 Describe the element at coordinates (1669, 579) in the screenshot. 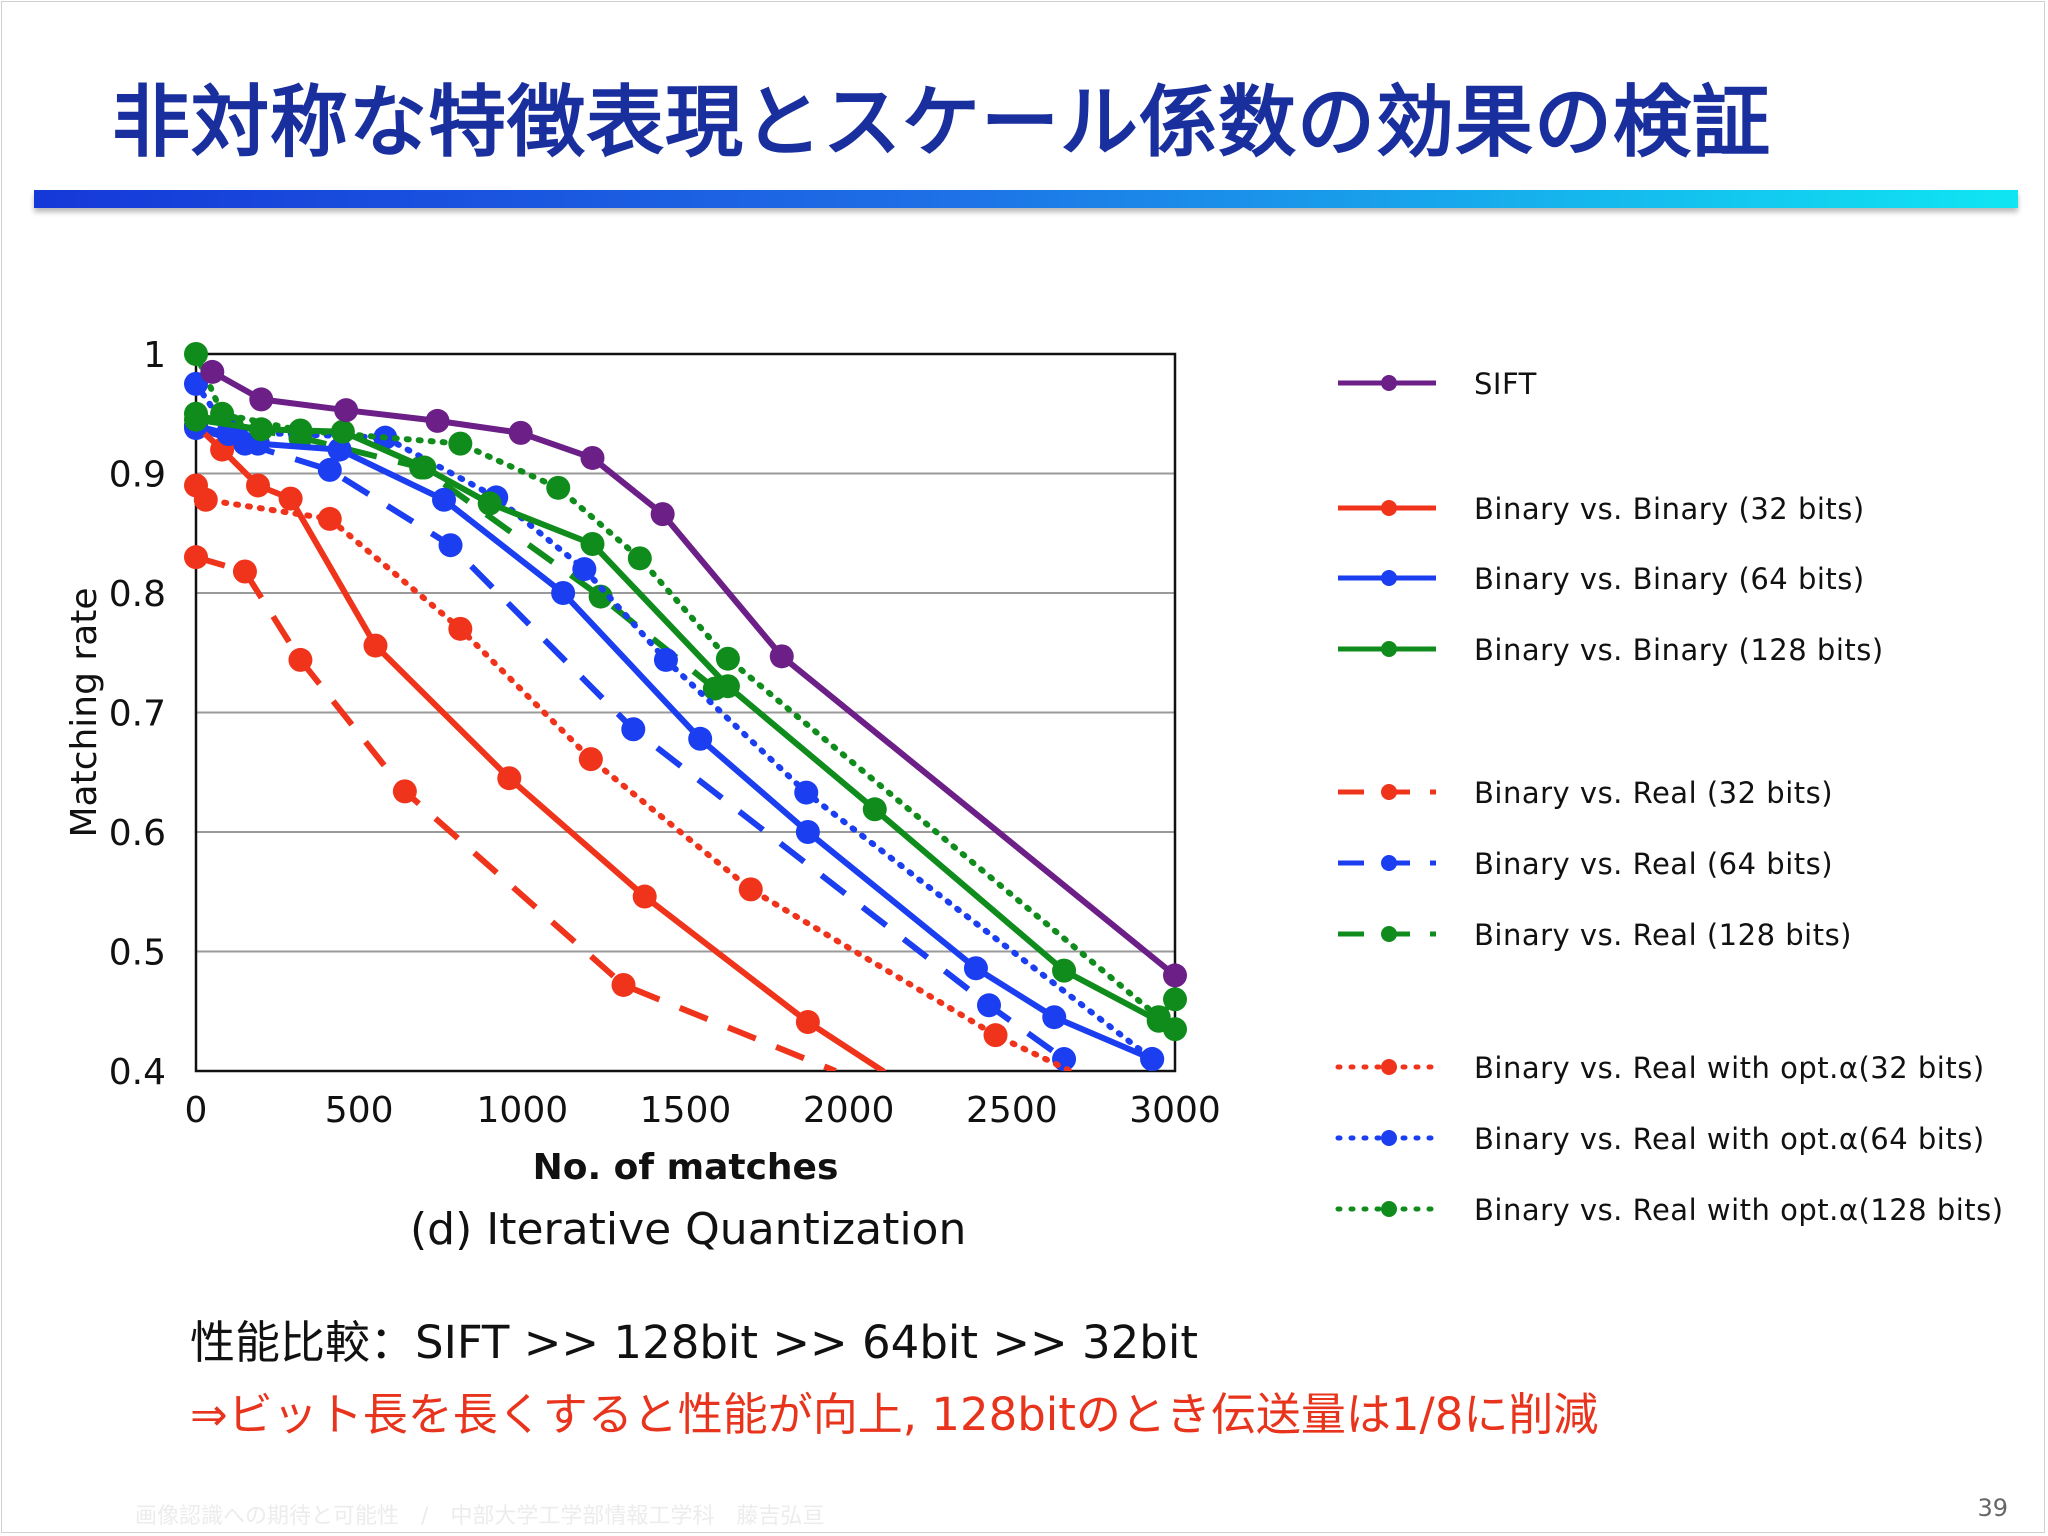

I see `legend-label: Binary vs. Binary (64 bits)` at that location.